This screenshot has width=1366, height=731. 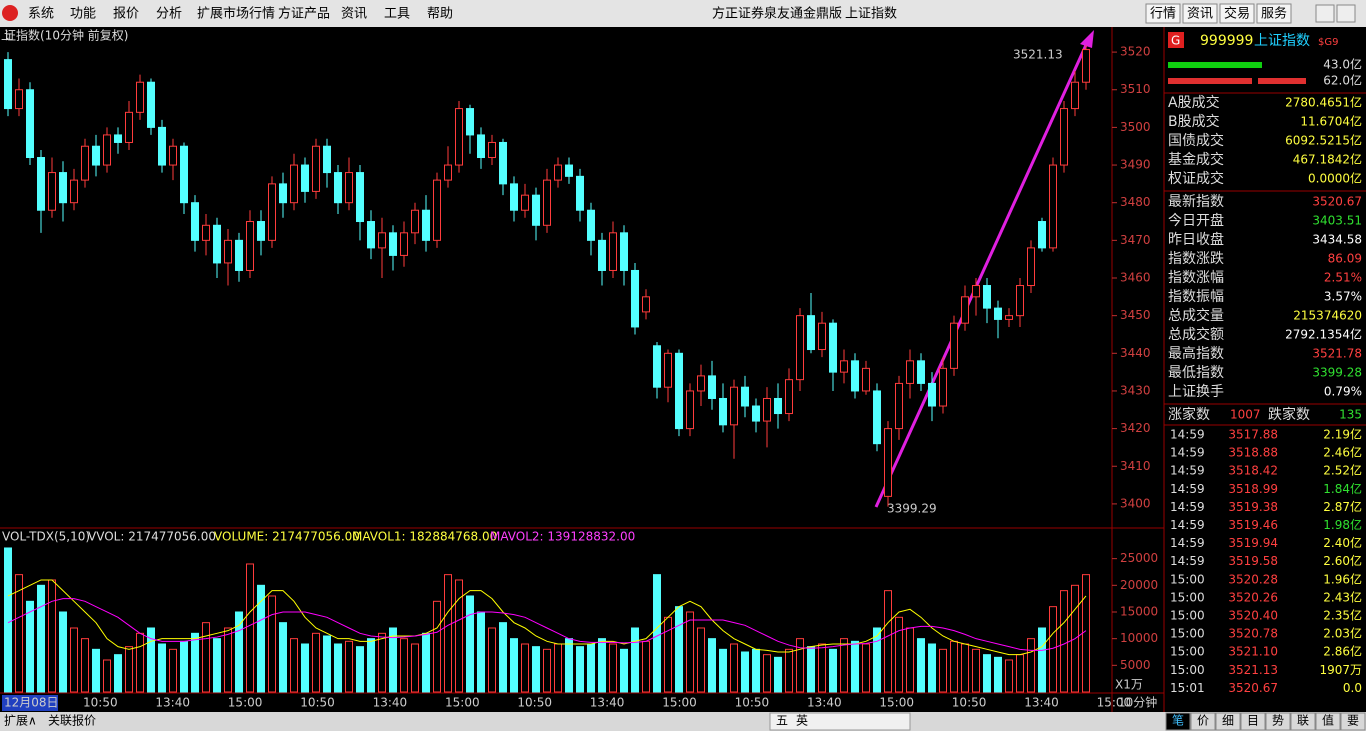 What do you see at coordinates (1253, 435) in the screenshot?
I see `tick-price: 3517.88` at bounding box center [1253, 435].